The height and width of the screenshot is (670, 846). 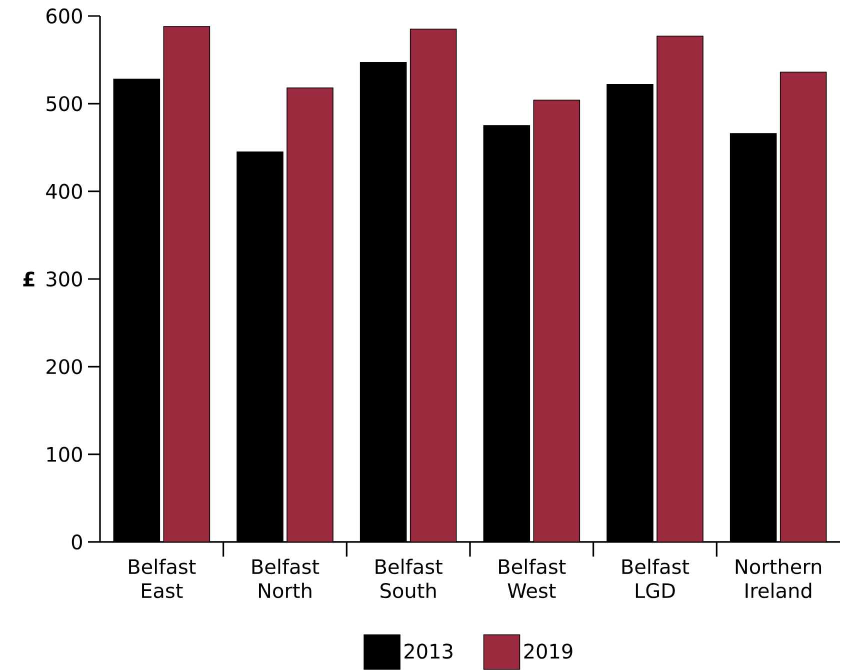 I want to click on x-tick-label: Belfast North, so click(x=286, y=578).